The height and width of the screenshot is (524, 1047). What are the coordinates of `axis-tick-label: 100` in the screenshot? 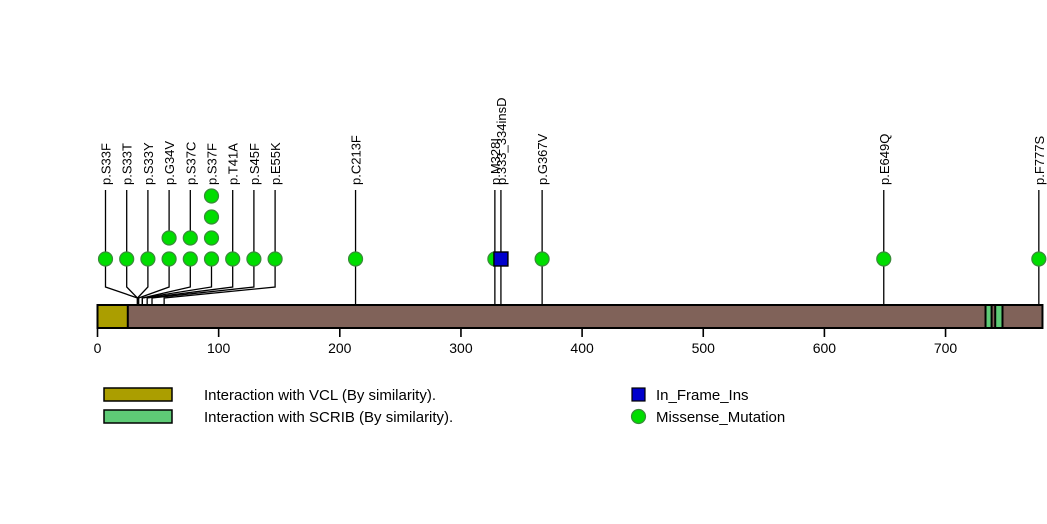 It's located at (219, 348).